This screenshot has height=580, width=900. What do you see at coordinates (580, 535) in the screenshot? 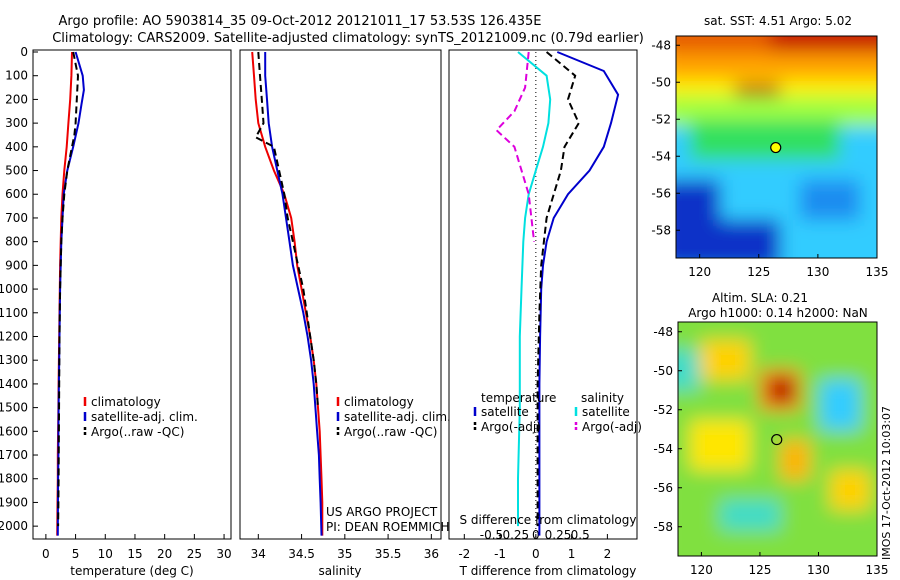
I see `s-difference-tick-label: 0.5` at bounding box center [580, 535].